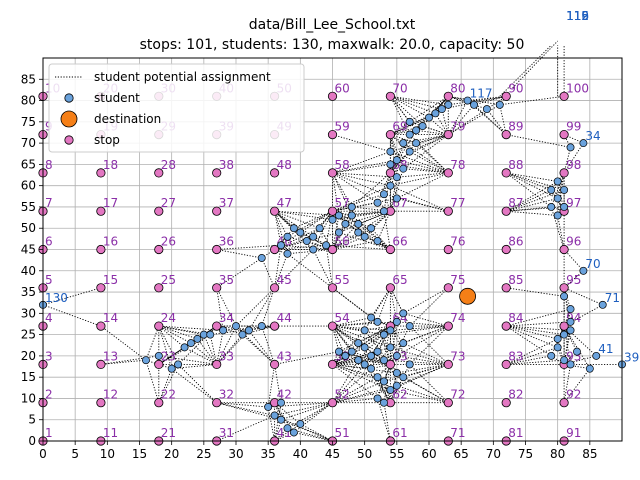  What do you see at coordinates (49, 356) in the screenshot?
I see `stop-label: 3` at bounding box center [49, 356].